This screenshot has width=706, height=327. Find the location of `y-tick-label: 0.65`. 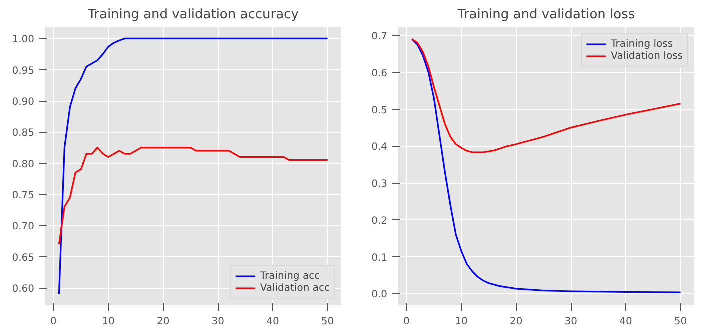

y-tick-label: 0.65 is located at coordinates (23, 258).